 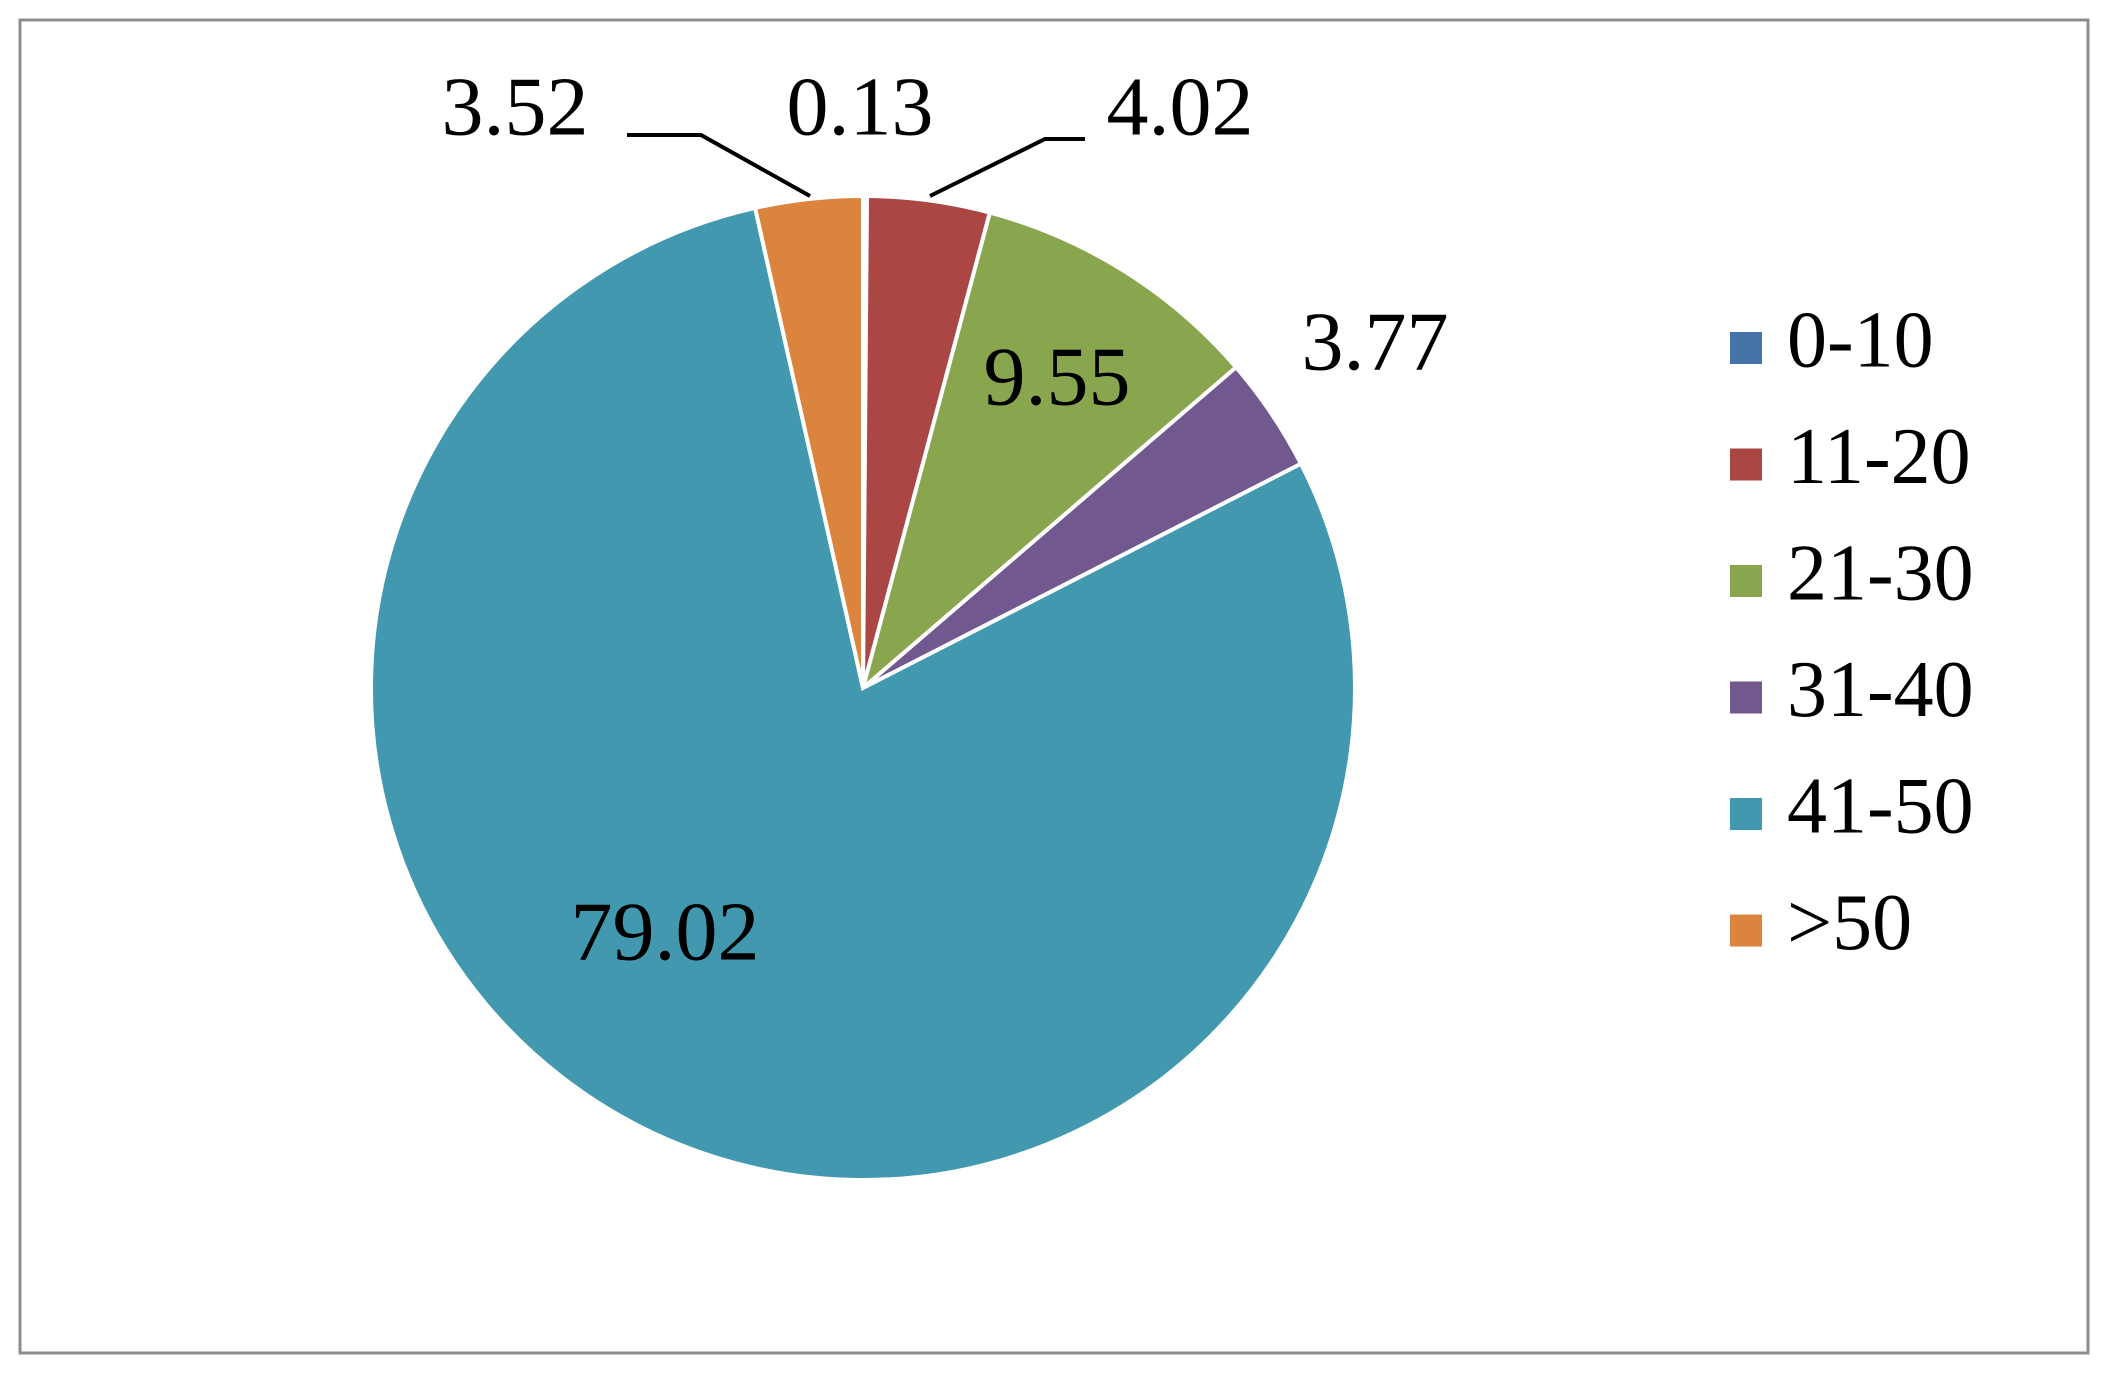 I want to click on legend: 0-10 11-20 21-30 31-40 41-50 >50, so click(x=1852, y=631).